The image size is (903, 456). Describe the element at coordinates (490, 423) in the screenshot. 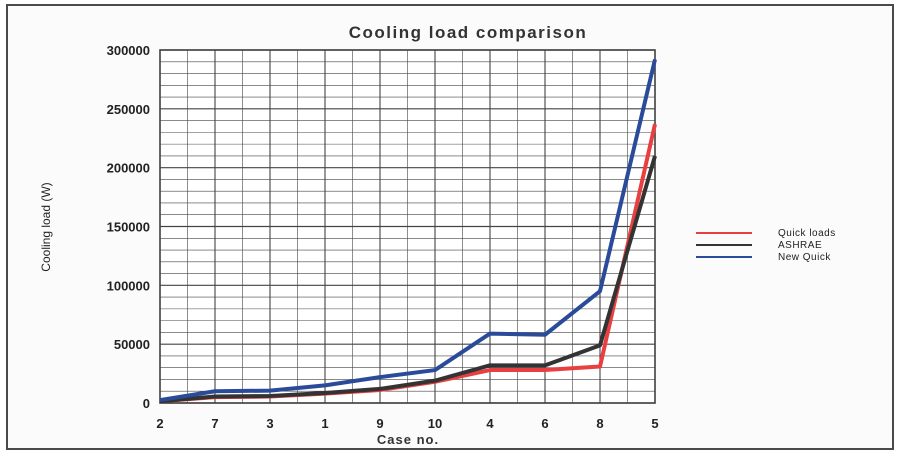

I see `x-tick-label: 4` at that location.